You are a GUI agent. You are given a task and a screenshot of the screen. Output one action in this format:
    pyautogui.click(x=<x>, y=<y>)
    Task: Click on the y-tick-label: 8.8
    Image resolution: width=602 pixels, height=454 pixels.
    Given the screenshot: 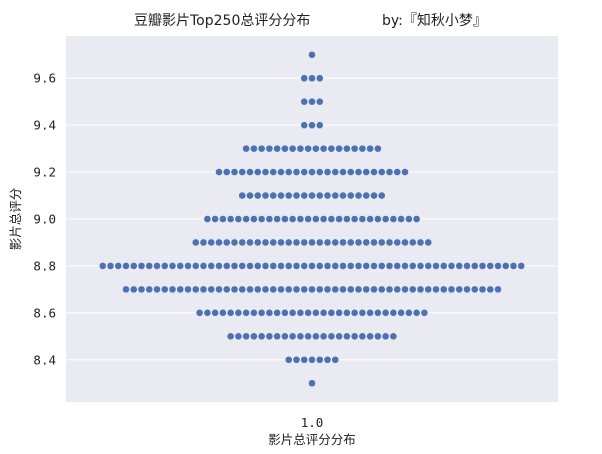 What is the action you would take?
    pyautogui.click(x=44, y=265)
    